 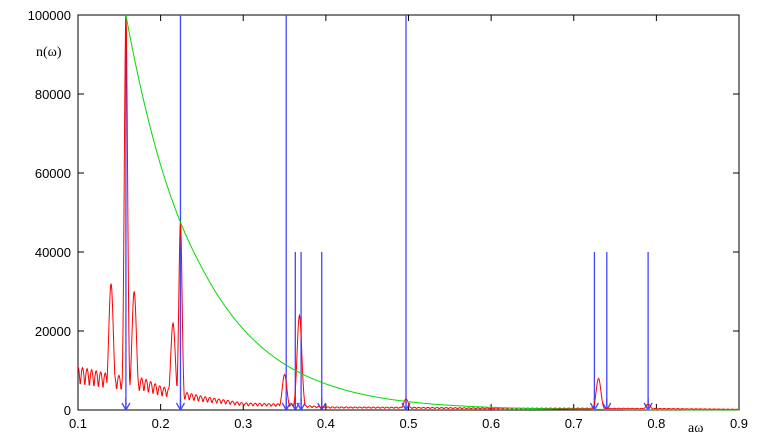 I want to click on y-tick-label: 40000, so click(x=53, y=252).